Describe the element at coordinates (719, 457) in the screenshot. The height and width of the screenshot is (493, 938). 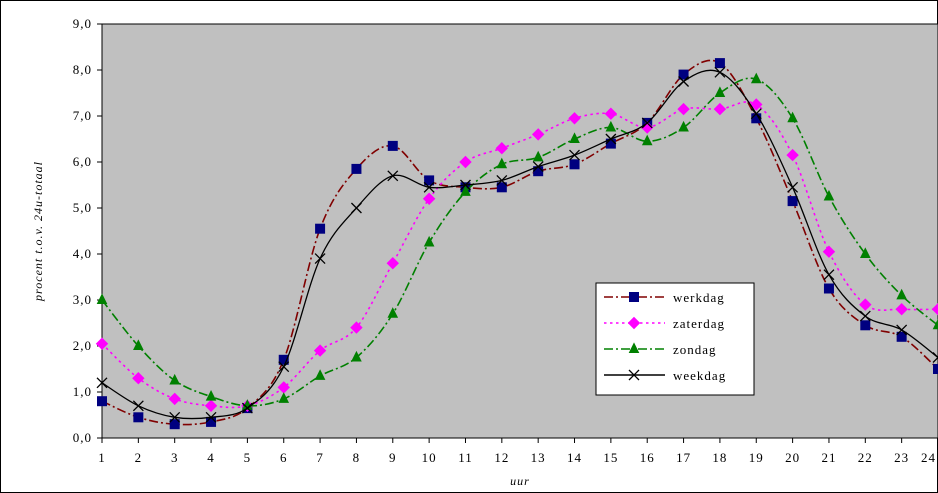
I see `x-tick-label: 18` at that location.